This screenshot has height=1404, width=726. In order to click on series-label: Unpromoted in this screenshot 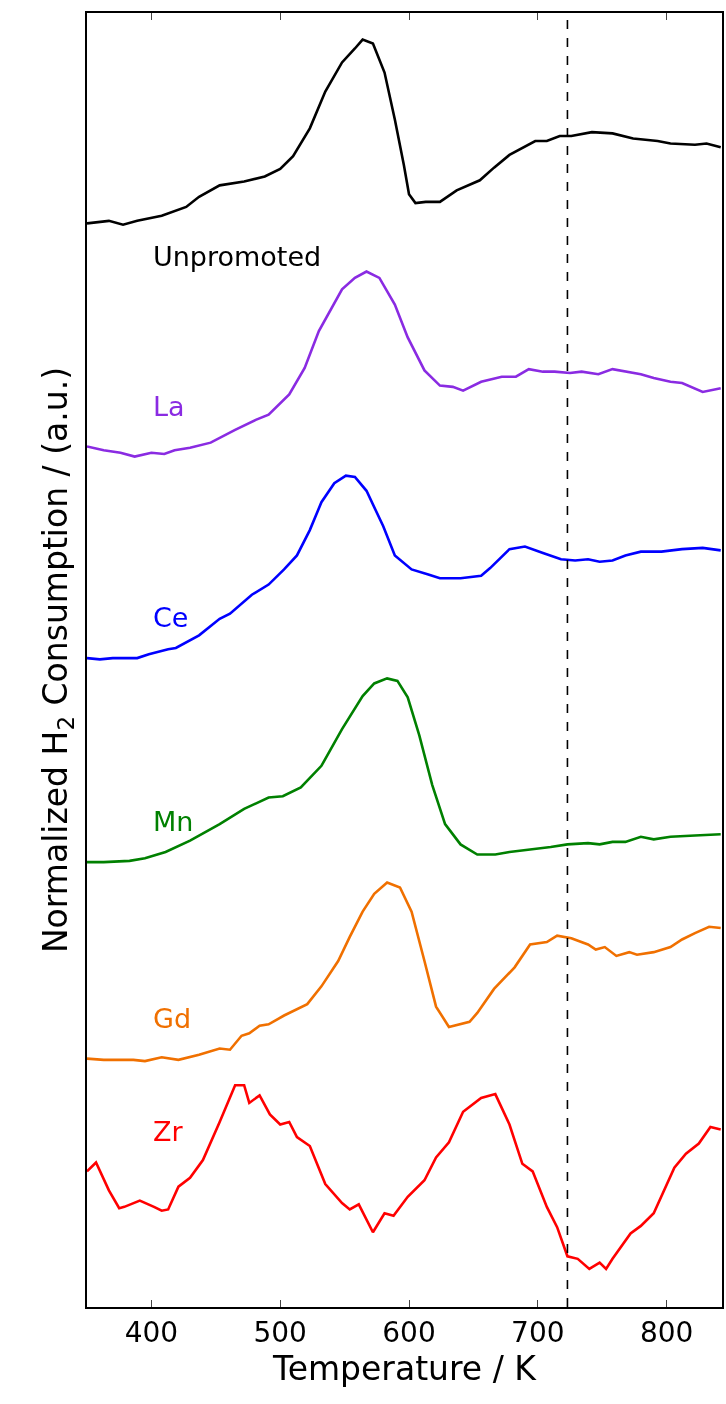, I will do `click(237, 256)`.